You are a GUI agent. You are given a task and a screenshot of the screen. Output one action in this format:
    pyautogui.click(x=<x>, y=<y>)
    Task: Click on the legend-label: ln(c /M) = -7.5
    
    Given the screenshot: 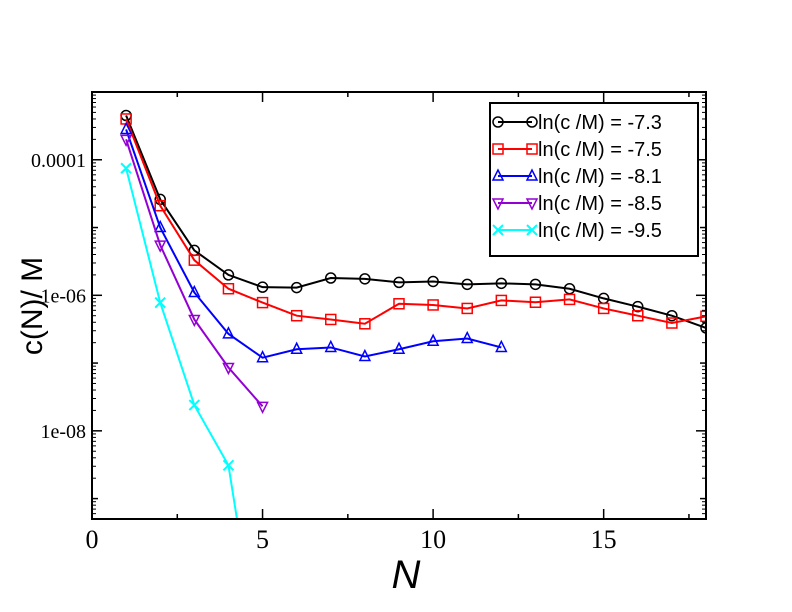 What is the action you would take?
    pyautogui.click(x=600, y=150)
    